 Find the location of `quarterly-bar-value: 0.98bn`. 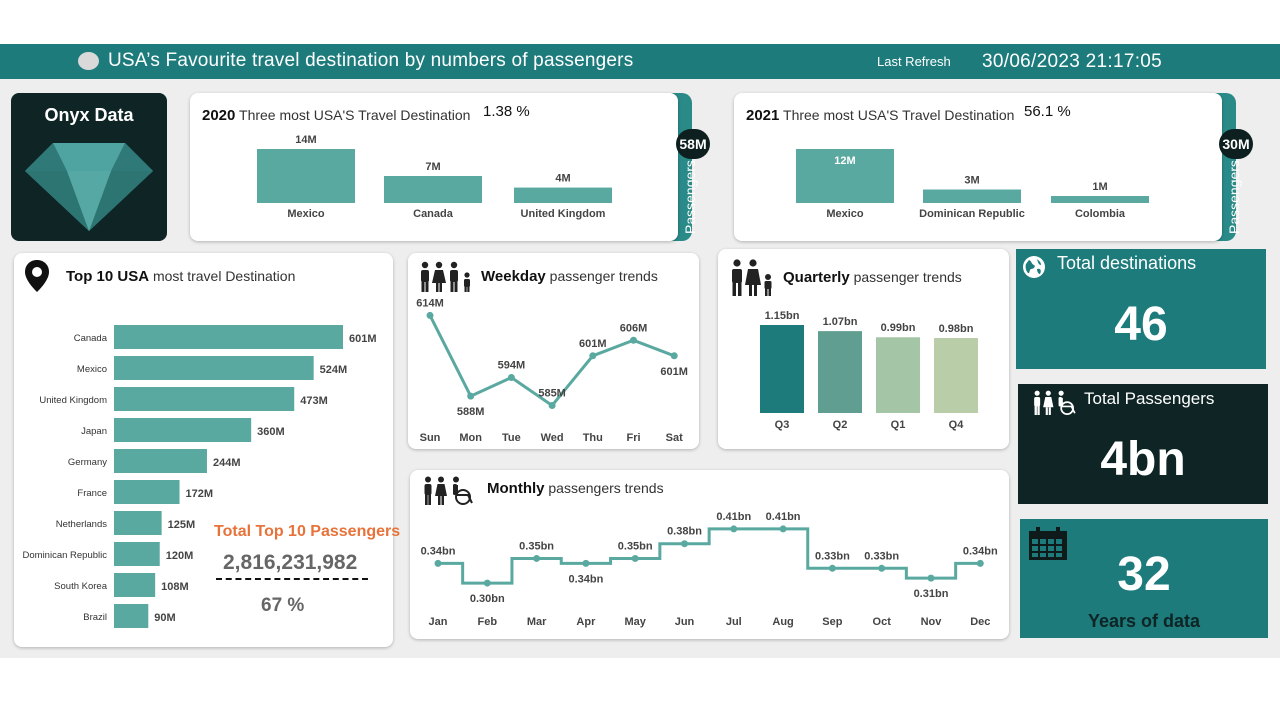

quarterly-bar-value: 0.98bn is located at coordinates (956, 329).